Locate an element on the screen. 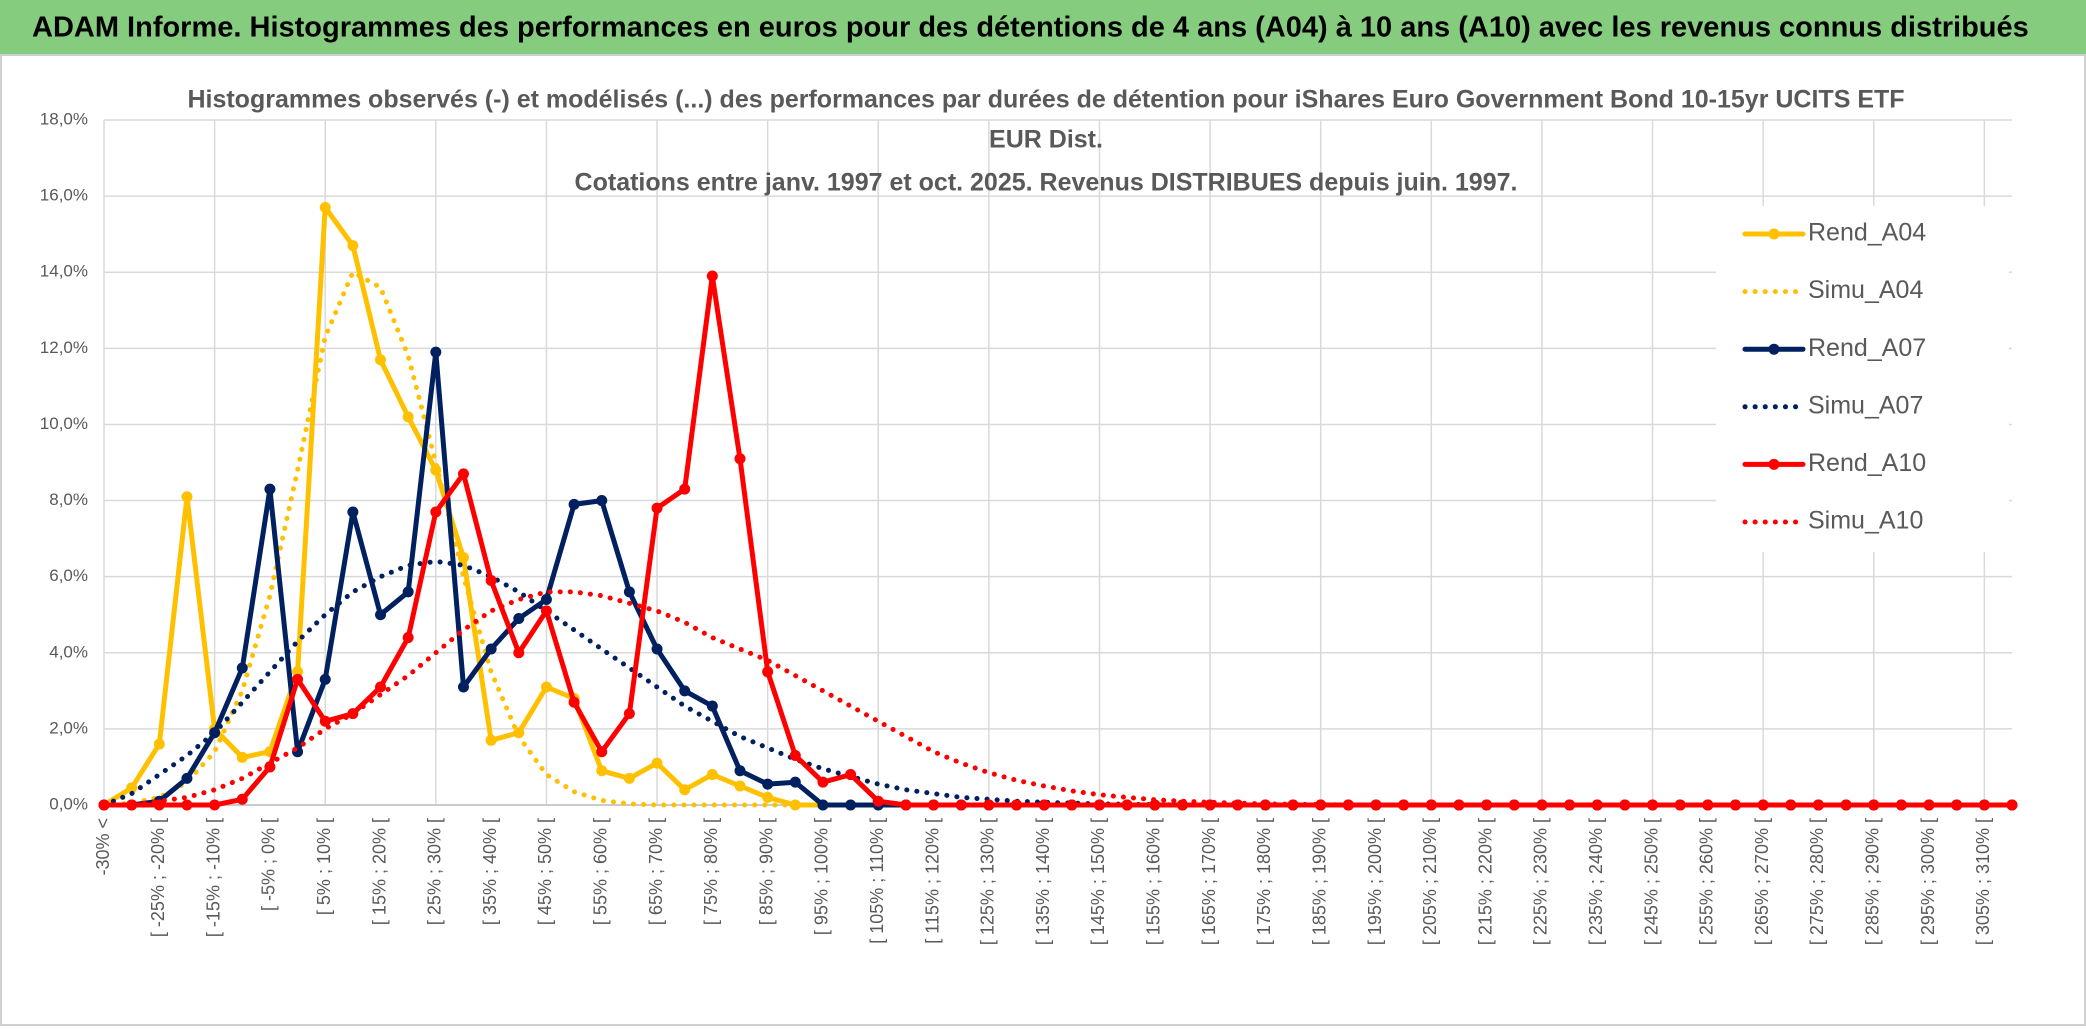  x-tick-label: [ 75% ; 80% [ is located at coordinates (711, 871).